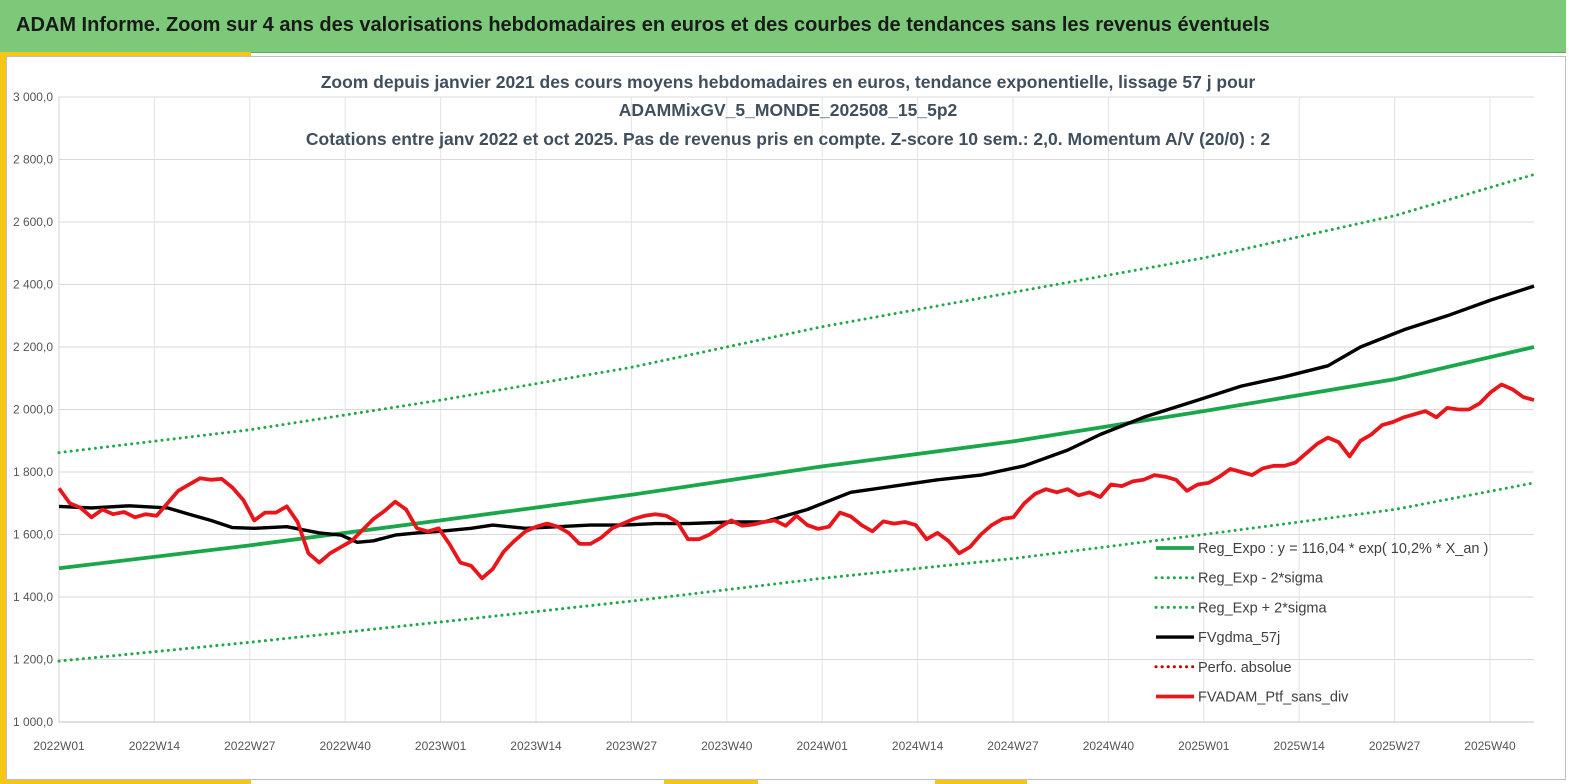  What do you see at coordinates (536, 746) in the screenshot?
I see `x-tick-label: 2023W14` at bounding box center [536, 746].